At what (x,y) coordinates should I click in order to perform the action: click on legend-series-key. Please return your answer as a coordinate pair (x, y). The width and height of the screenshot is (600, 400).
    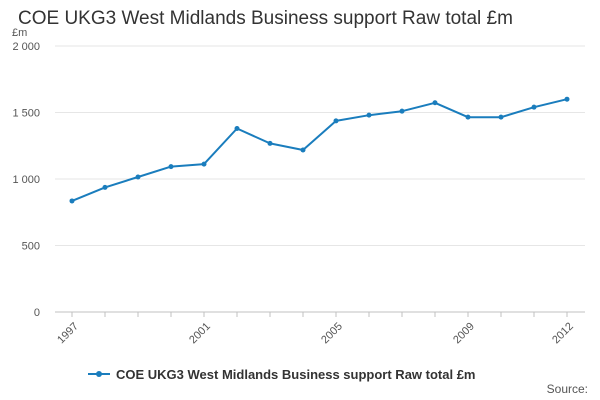
    Looking at the image, I should click on (99, 374).